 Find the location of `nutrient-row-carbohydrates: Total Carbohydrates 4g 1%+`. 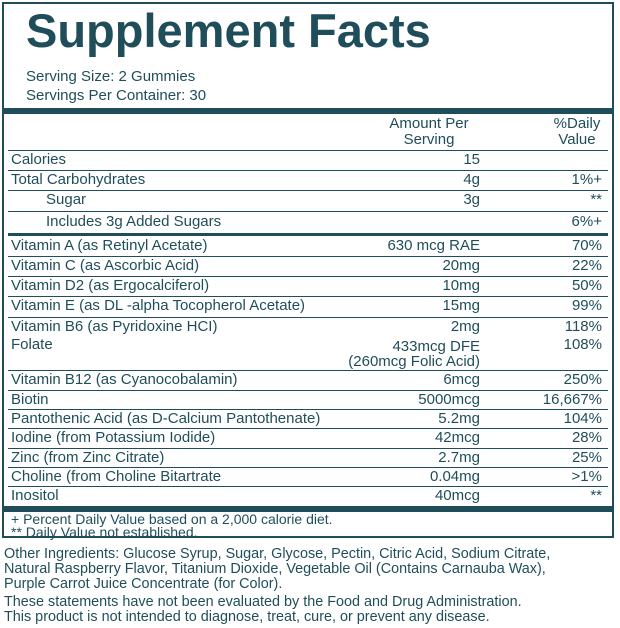

nutrient-row-carbohydrates: Total Carbohydrates 4g 1%+ is located at coordinates (306, 179).